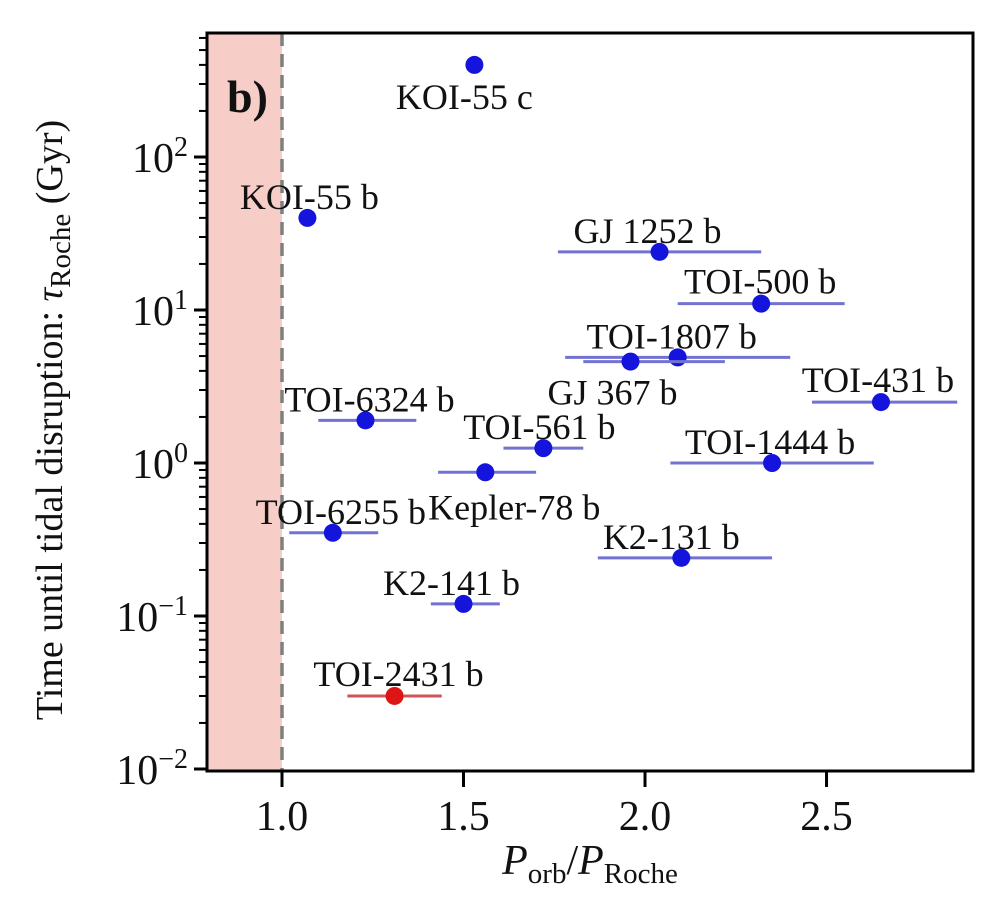 The height and width of the screenshot is (909, 1000). What do you see at coordinates (514, 507) in the screenshot?
I see `label-Kepler-78-b: Kepler-78 b` at bounding box center [514, 507].